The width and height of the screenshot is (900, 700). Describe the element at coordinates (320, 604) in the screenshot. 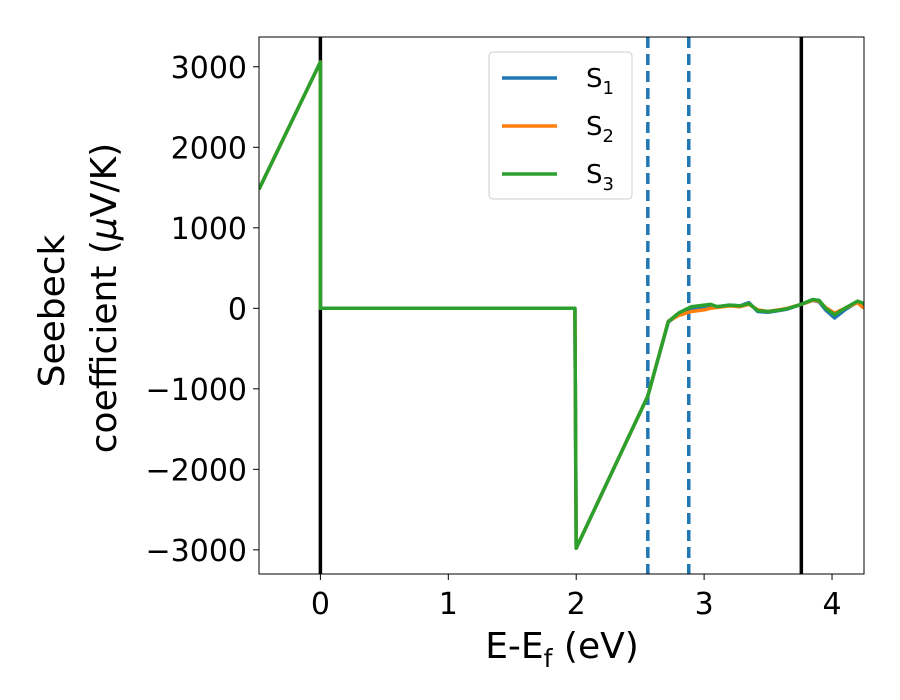

I see `x-tick-label: 0` at that location.